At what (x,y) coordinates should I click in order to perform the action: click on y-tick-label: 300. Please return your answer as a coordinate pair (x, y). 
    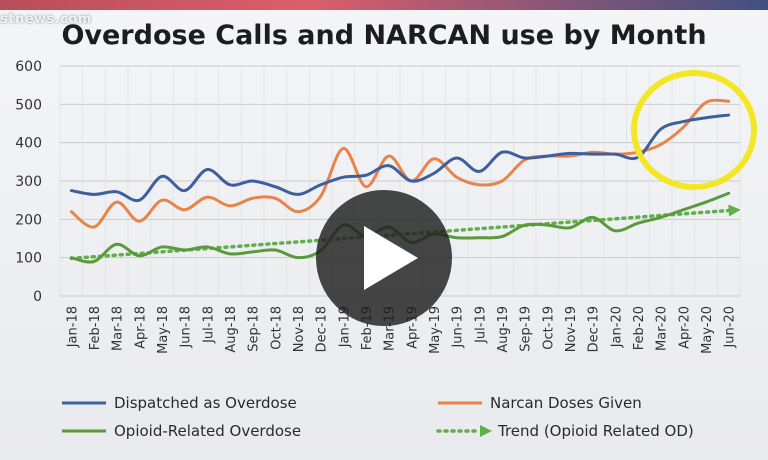
    Looking at the image, I should click on (28, 182).